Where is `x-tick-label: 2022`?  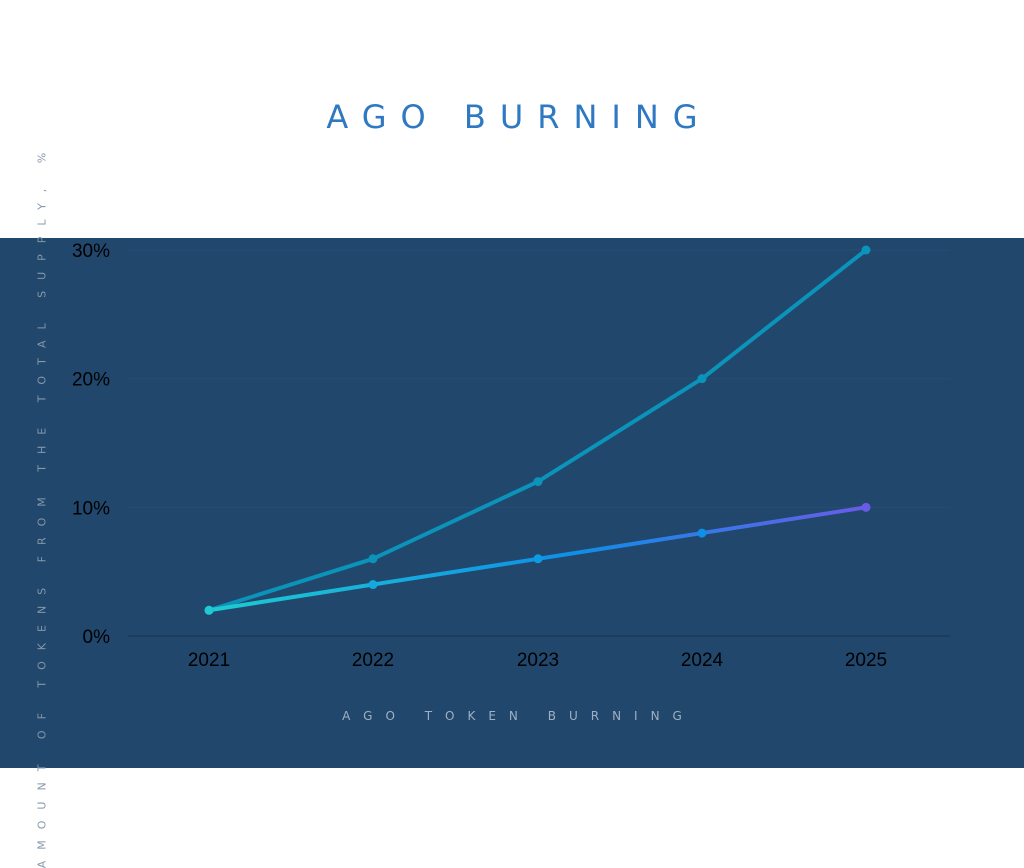 x-tick-label: 2022 is located at coordinates (373, 660).